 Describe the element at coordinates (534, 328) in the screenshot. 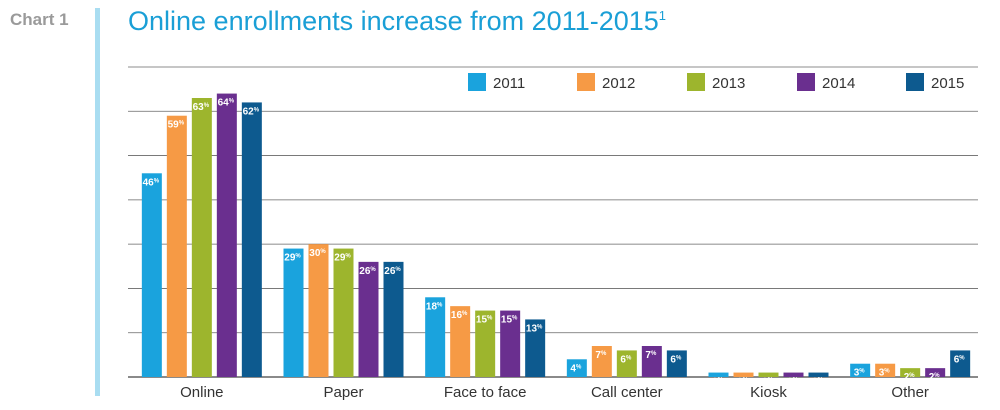

I see `bar-value-label: 13%` at that location.